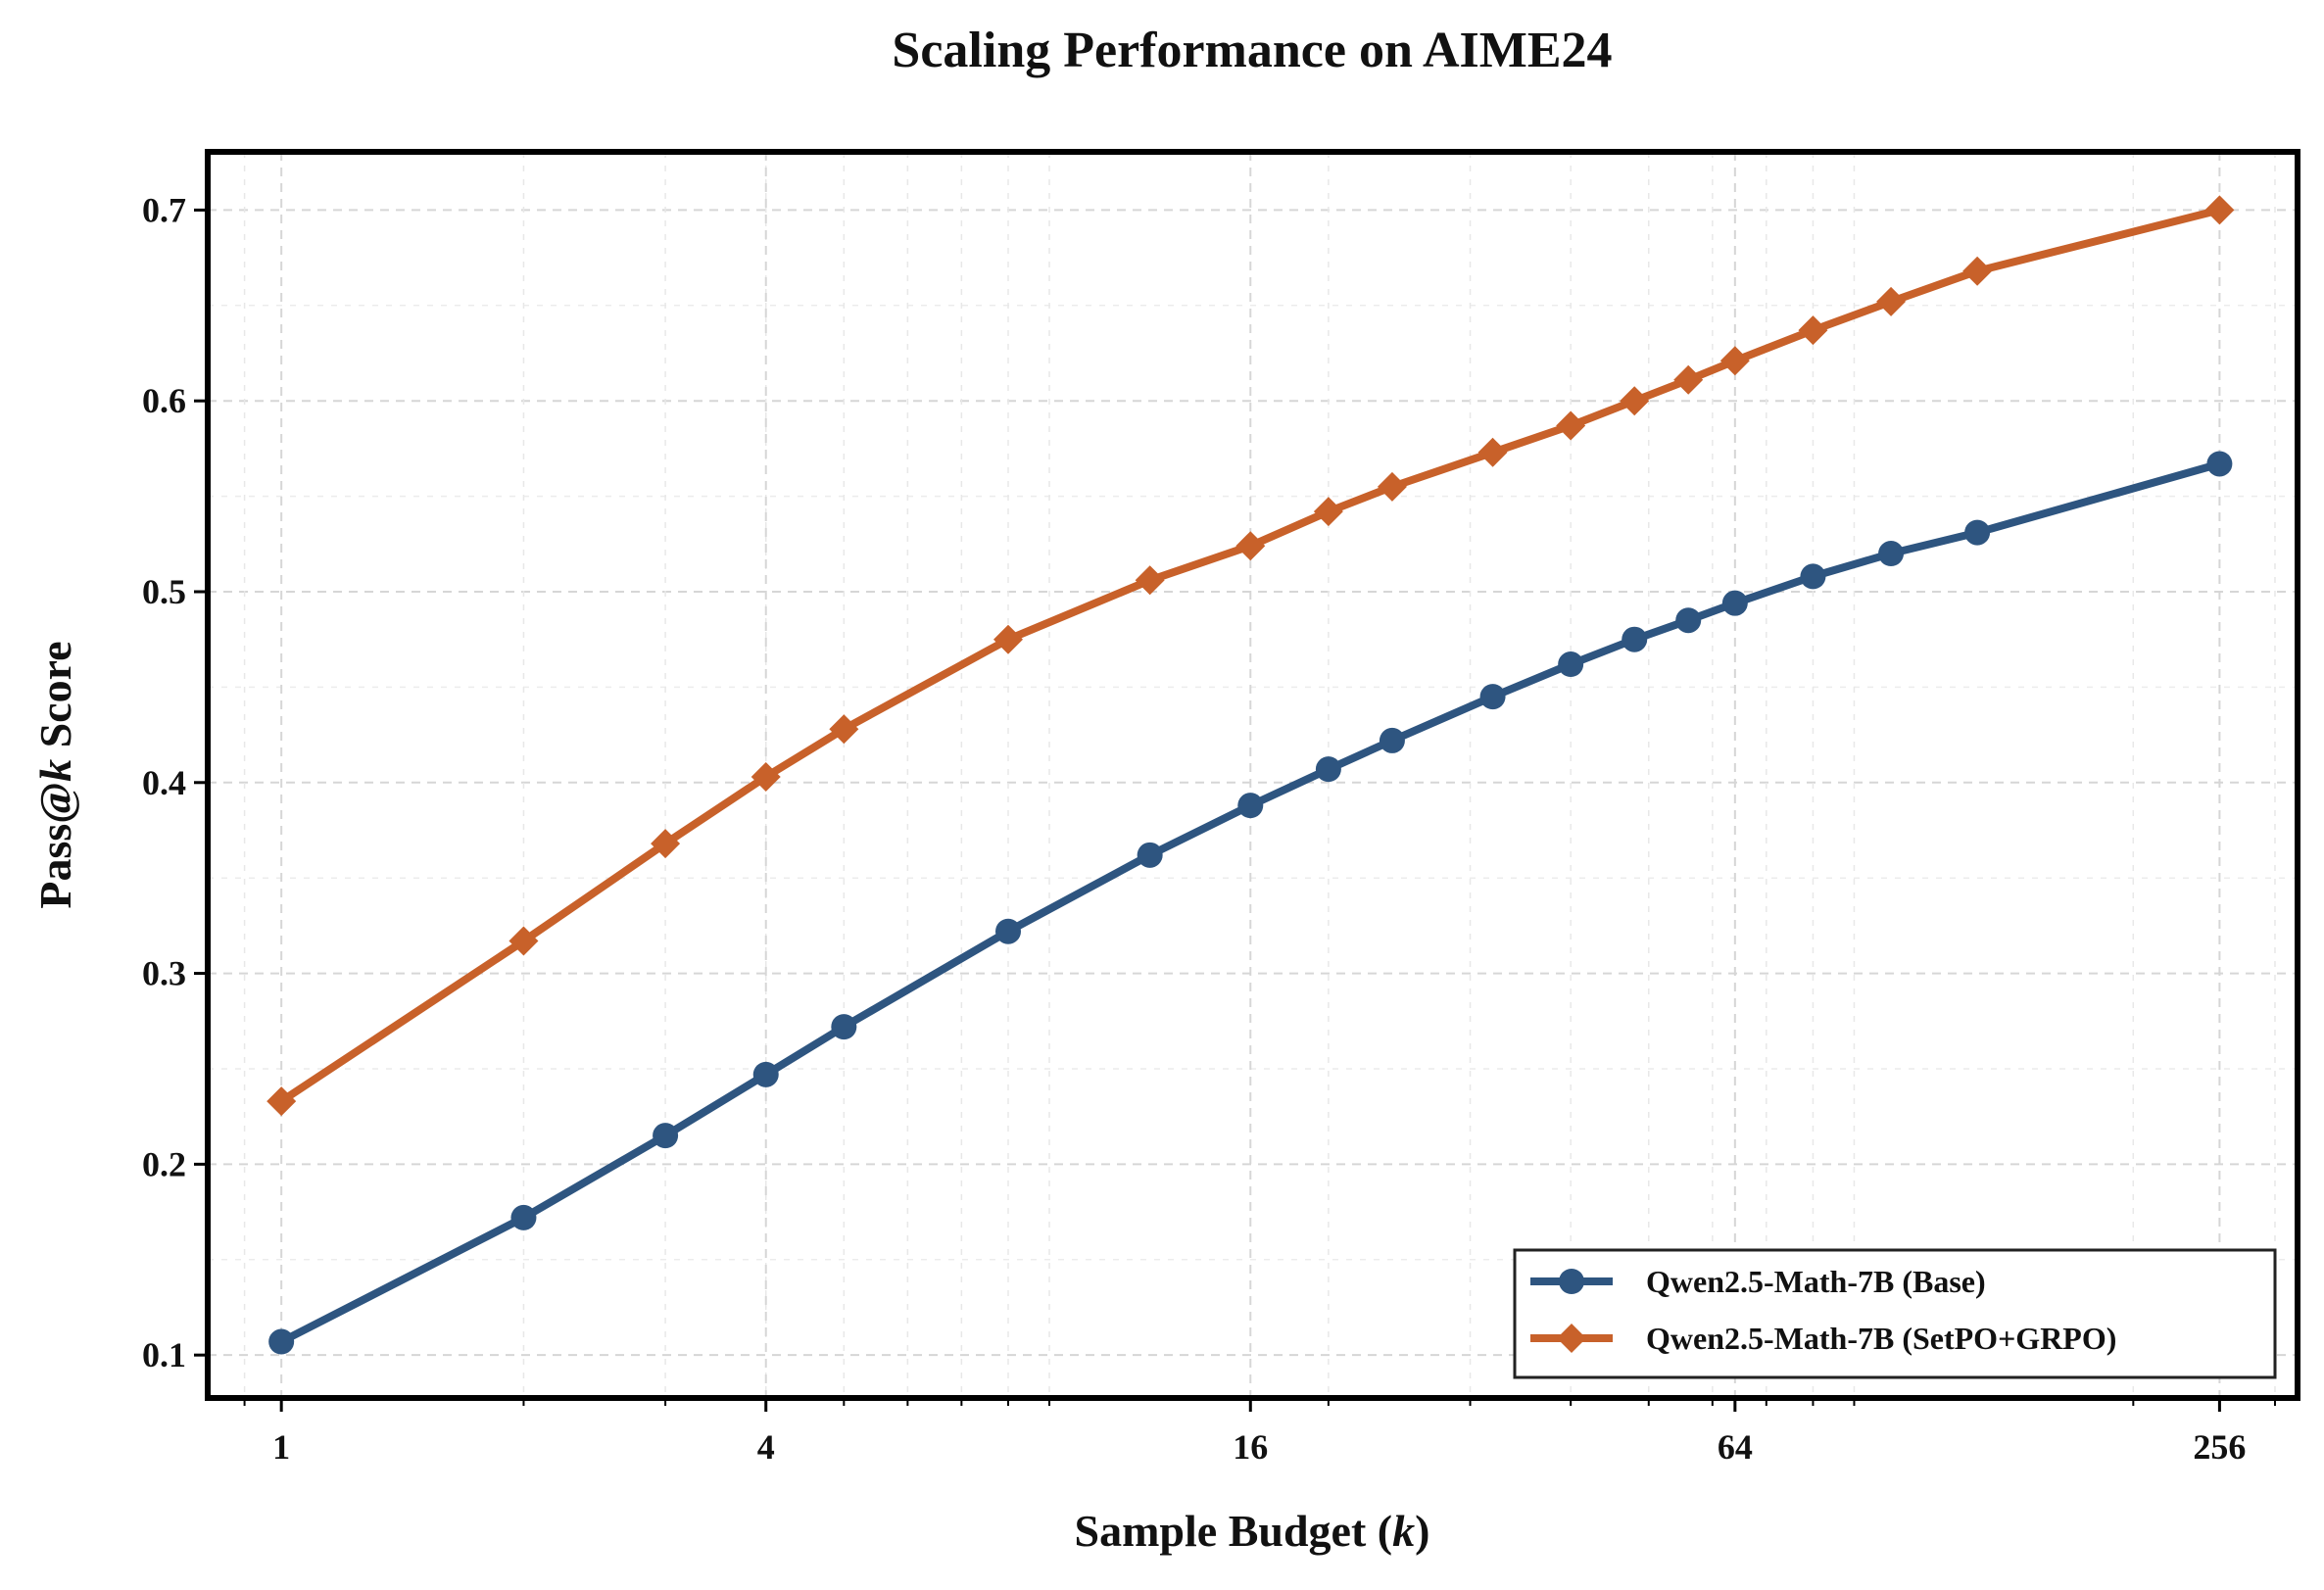 Image resolution: width=2324 pixels, height=1590 pixels. I want to click on legend-box, so click(1895, 1314).